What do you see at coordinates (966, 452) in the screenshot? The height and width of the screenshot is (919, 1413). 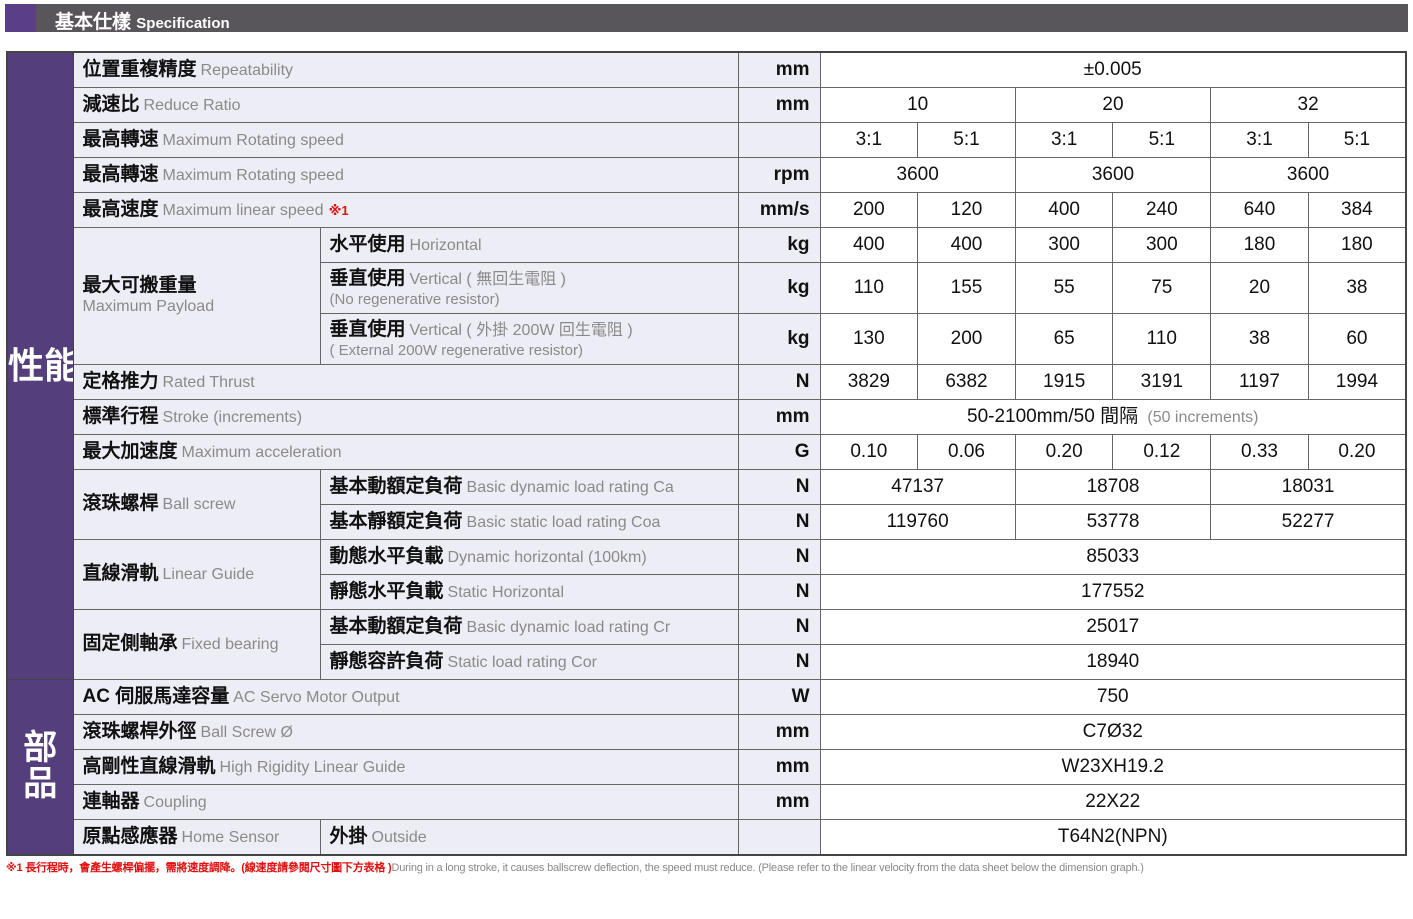 I see `value: 0.06` at bounding box center [966, 452].